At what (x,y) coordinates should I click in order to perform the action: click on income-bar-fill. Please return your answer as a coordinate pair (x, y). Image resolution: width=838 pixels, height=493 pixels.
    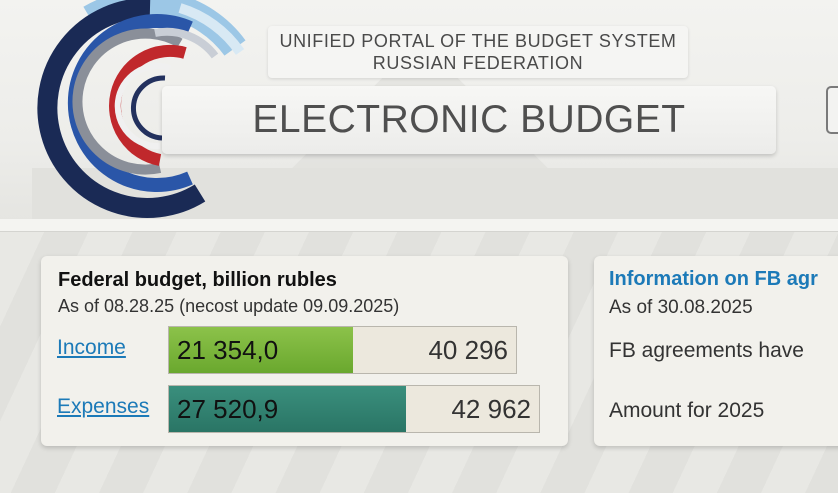
    Looking at the image, I should click on (261, 350).